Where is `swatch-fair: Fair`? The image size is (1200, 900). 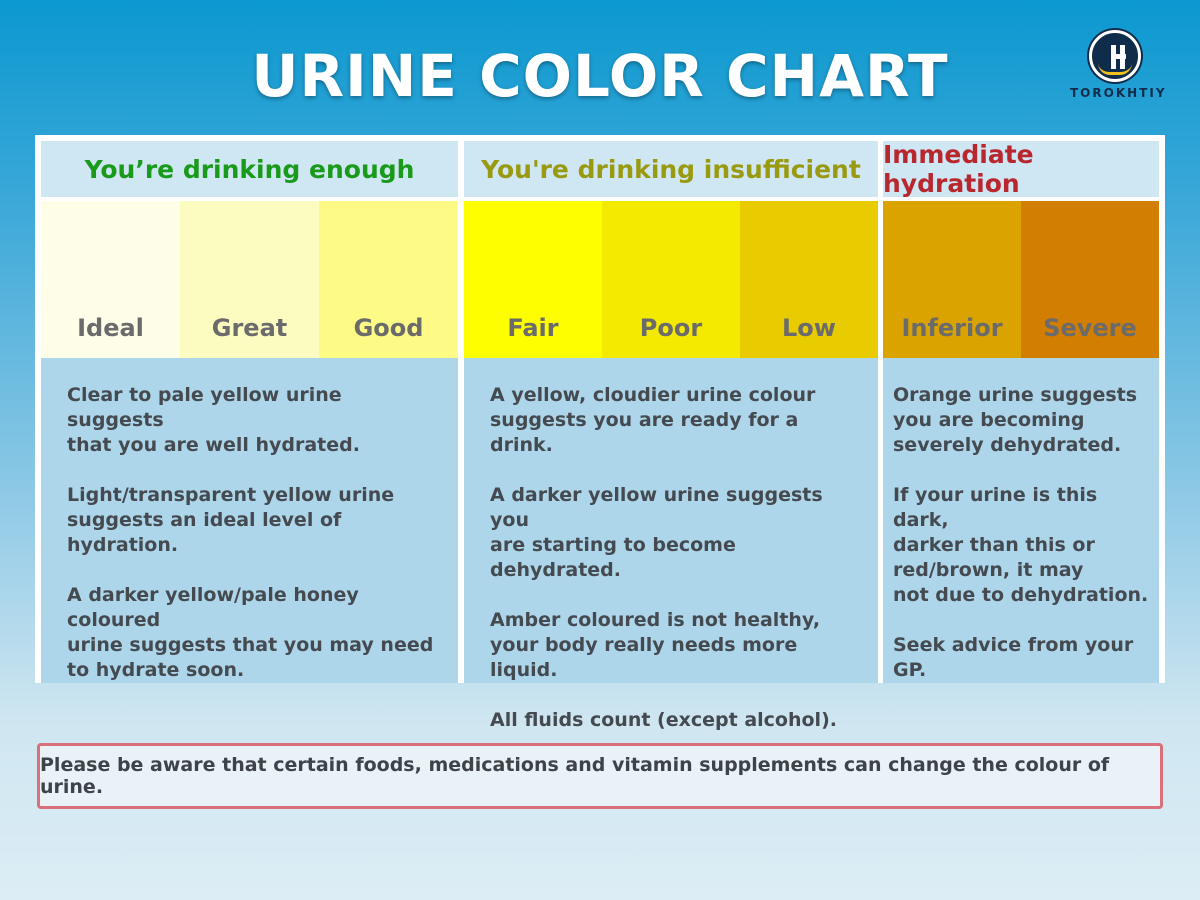 swatch-fair: Fair is located at coordinates (533, 279).